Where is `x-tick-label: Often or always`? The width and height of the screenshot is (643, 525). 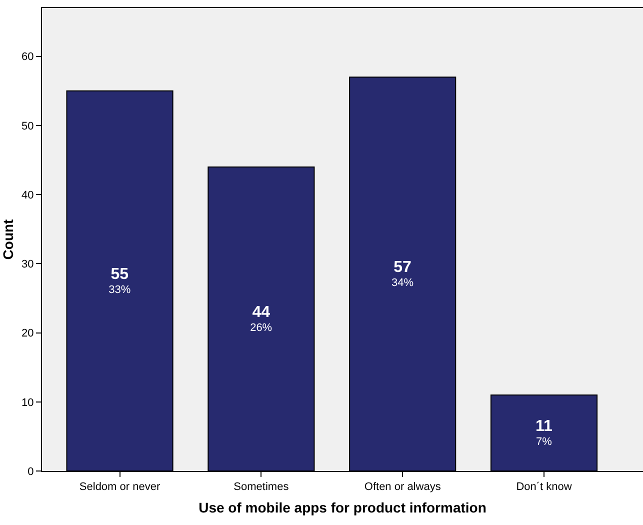 x-tick-label: Often or always is located at coordinates (403, 487).